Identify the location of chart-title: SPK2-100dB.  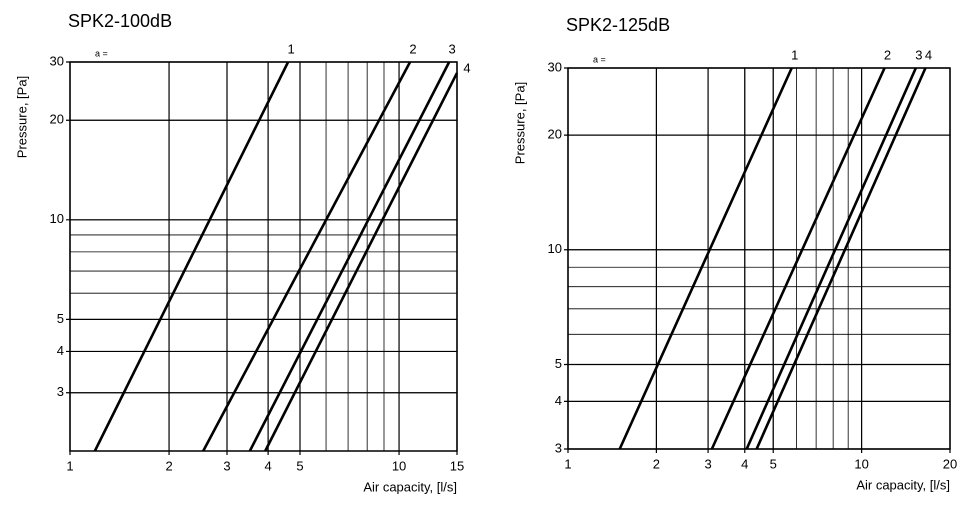
(120, 21).